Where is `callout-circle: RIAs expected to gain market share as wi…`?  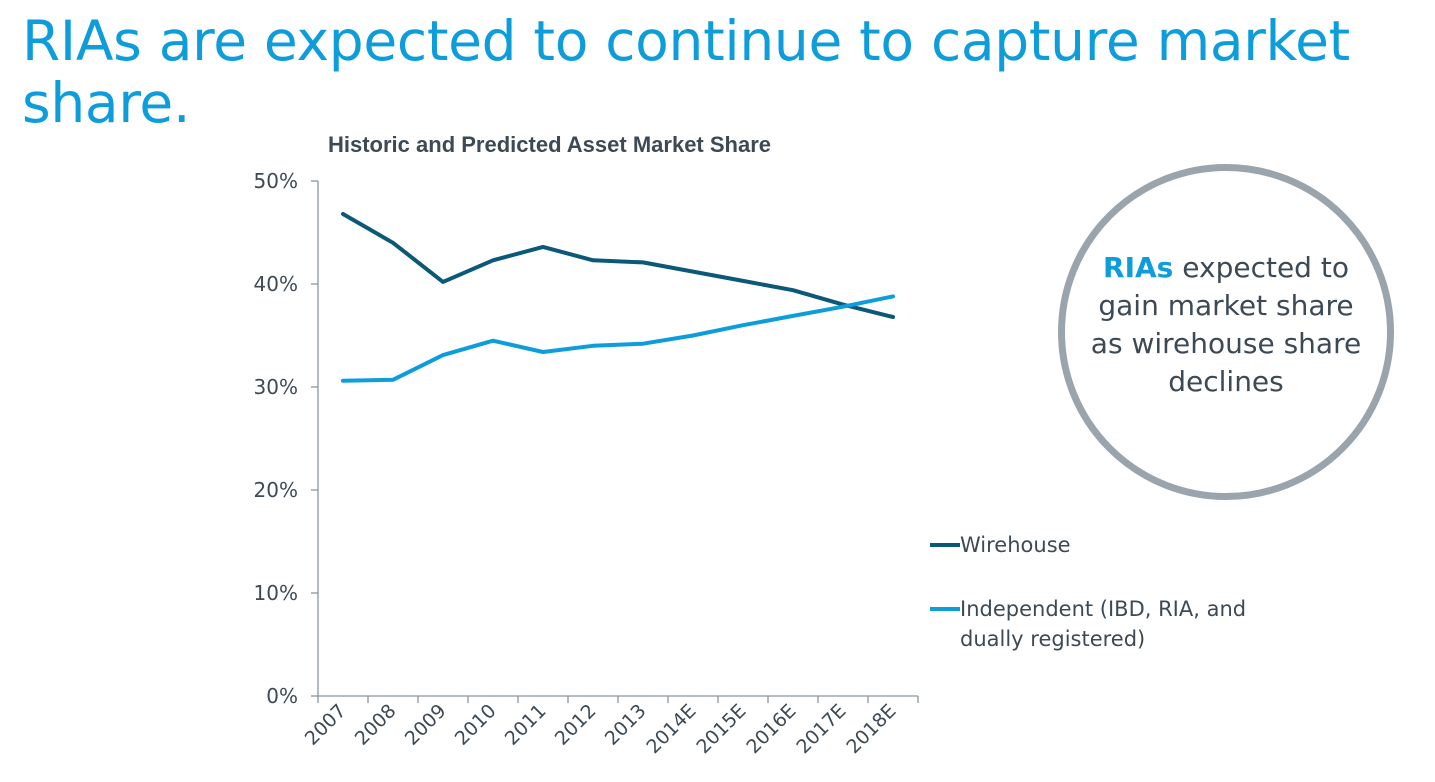 callout-circle: RIAs expected to gain market share as wi… is located at coordinates (1226, 332).